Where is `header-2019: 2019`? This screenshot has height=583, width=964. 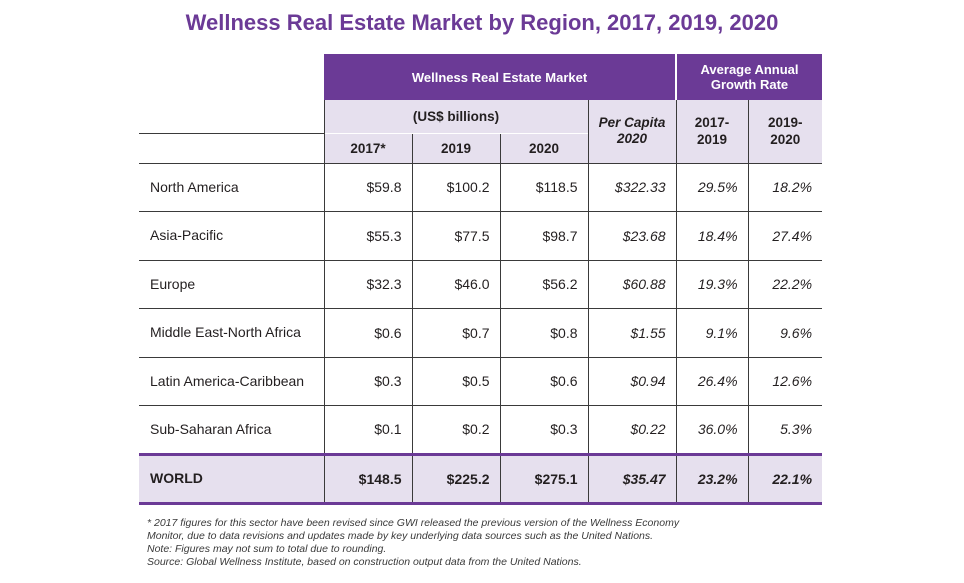
header-2019: 2019 is located at coordinates (455, 148).